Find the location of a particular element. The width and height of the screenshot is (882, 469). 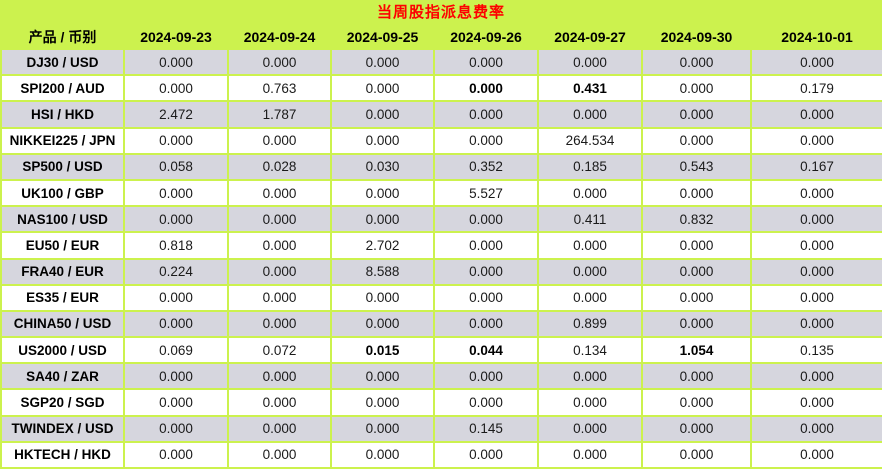

date-header: 2024-09-24 is located at coordinates (279, 37).